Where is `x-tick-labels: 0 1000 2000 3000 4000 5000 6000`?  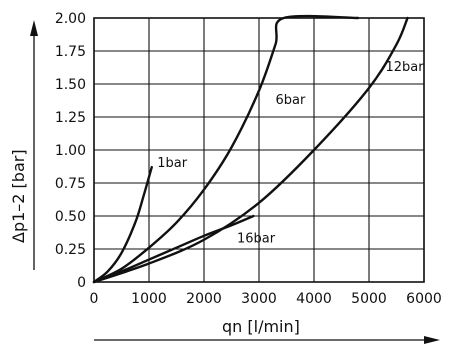
x-tick-labels: 0 1000 2000 3000 4000 5000 6000 is located at coordinates (266, 299).